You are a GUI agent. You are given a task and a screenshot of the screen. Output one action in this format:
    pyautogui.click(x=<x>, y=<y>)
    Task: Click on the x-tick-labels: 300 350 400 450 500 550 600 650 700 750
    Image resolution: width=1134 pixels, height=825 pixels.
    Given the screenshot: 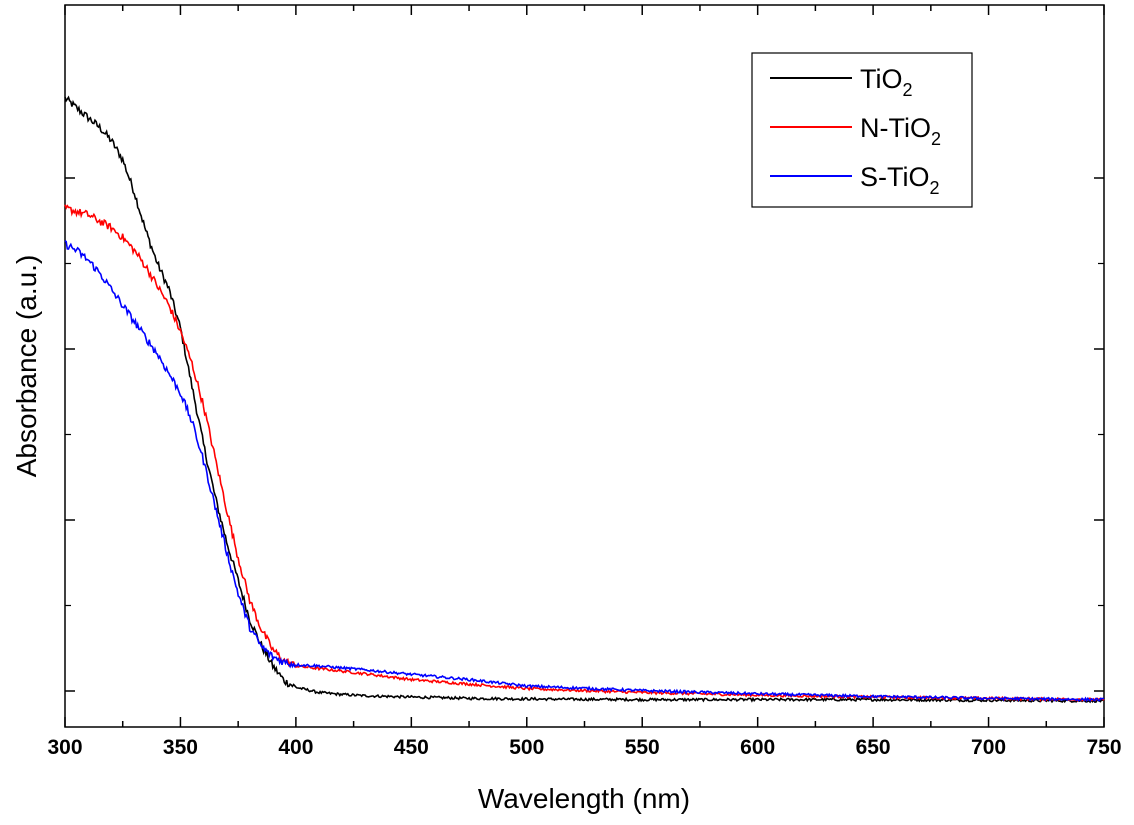 What is the action you would take?
    pyautogui.click(x=584, y=747)
    